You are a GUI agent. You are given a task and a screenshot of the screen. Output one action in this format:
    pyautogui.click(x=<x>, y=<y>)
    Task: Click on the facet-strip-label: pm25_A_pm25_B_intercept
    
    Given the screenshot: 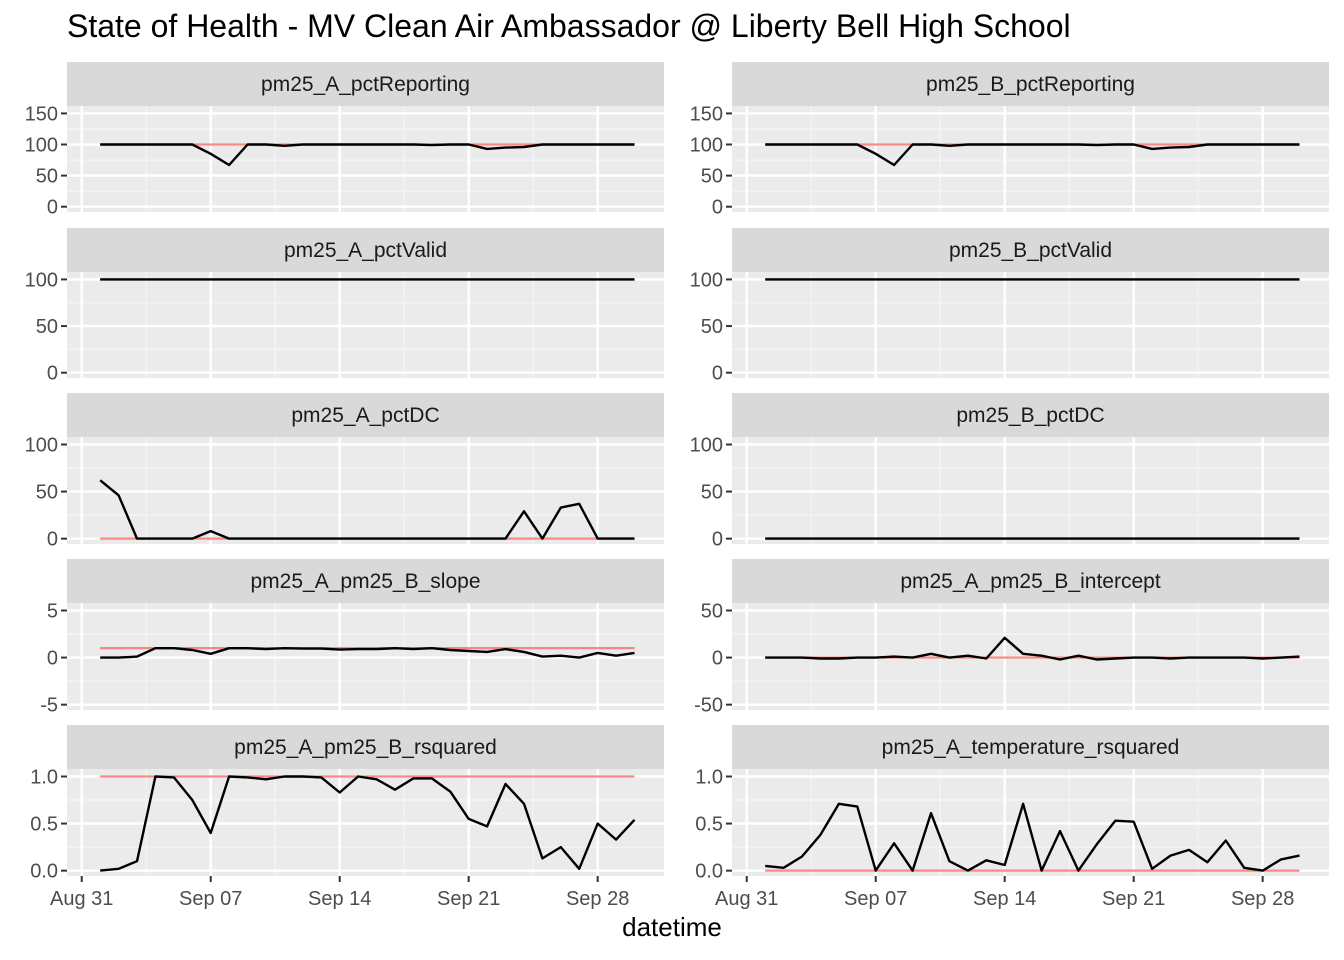 What is the action you would take?
    pyautogui.click(x=1030, y=581)
    